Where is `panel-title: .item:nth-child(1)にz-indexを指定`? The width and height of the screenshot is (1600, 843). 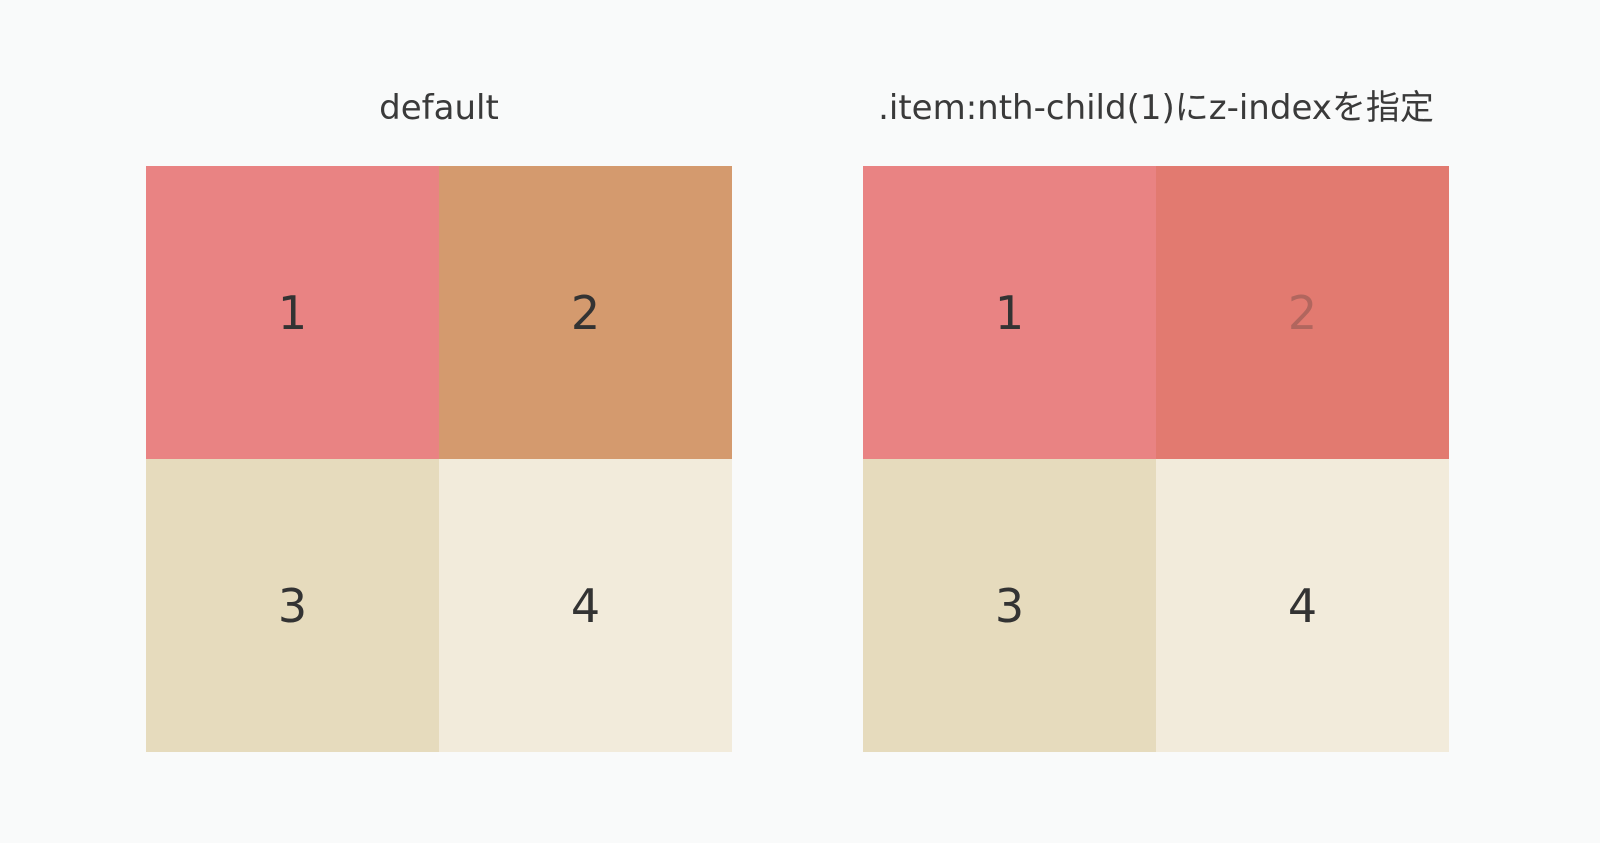
panel-title: .item:nth-child(1)にz-indexを指定 is located at coordinates (1156, 108).